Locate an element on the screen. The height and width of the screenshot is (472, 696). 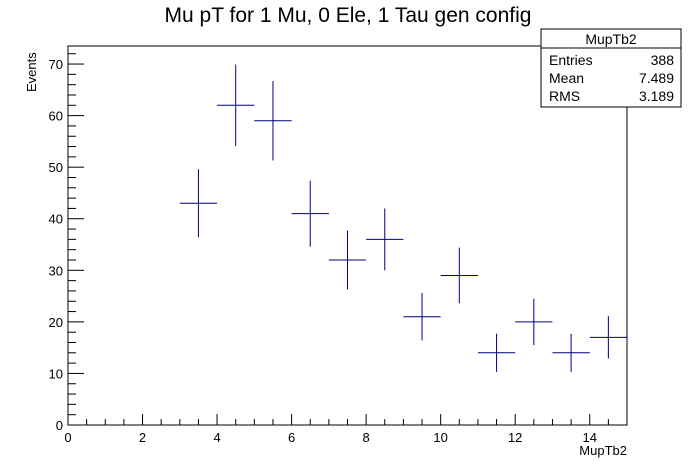
x-tick-label: 2 is located at coordinates (142, 437).